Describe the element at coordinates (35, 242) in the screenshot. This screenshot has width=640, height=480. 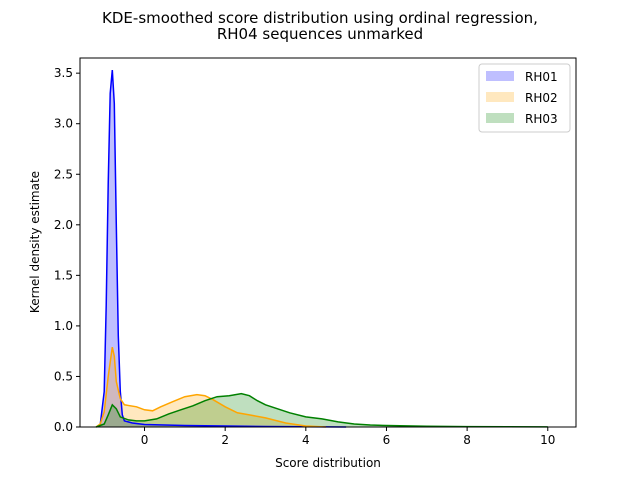
I see `y-axis-label: Kernel density estimate` at that location.